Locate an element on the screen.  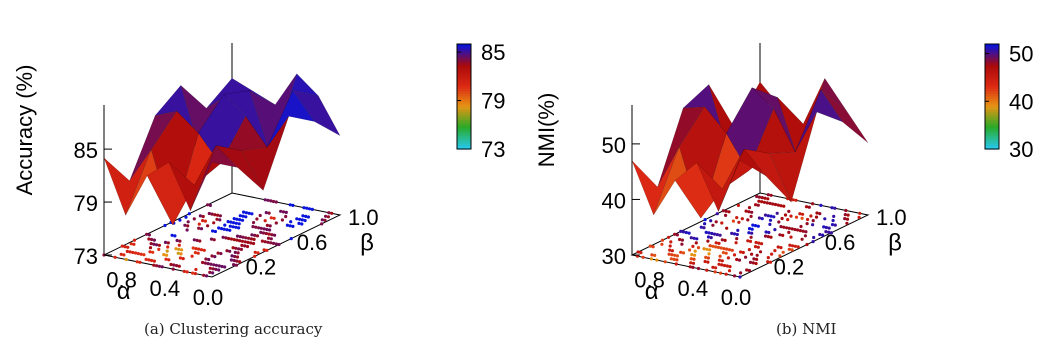
colorbar-tick-label: 30 is located at coordinates (1021, 149).